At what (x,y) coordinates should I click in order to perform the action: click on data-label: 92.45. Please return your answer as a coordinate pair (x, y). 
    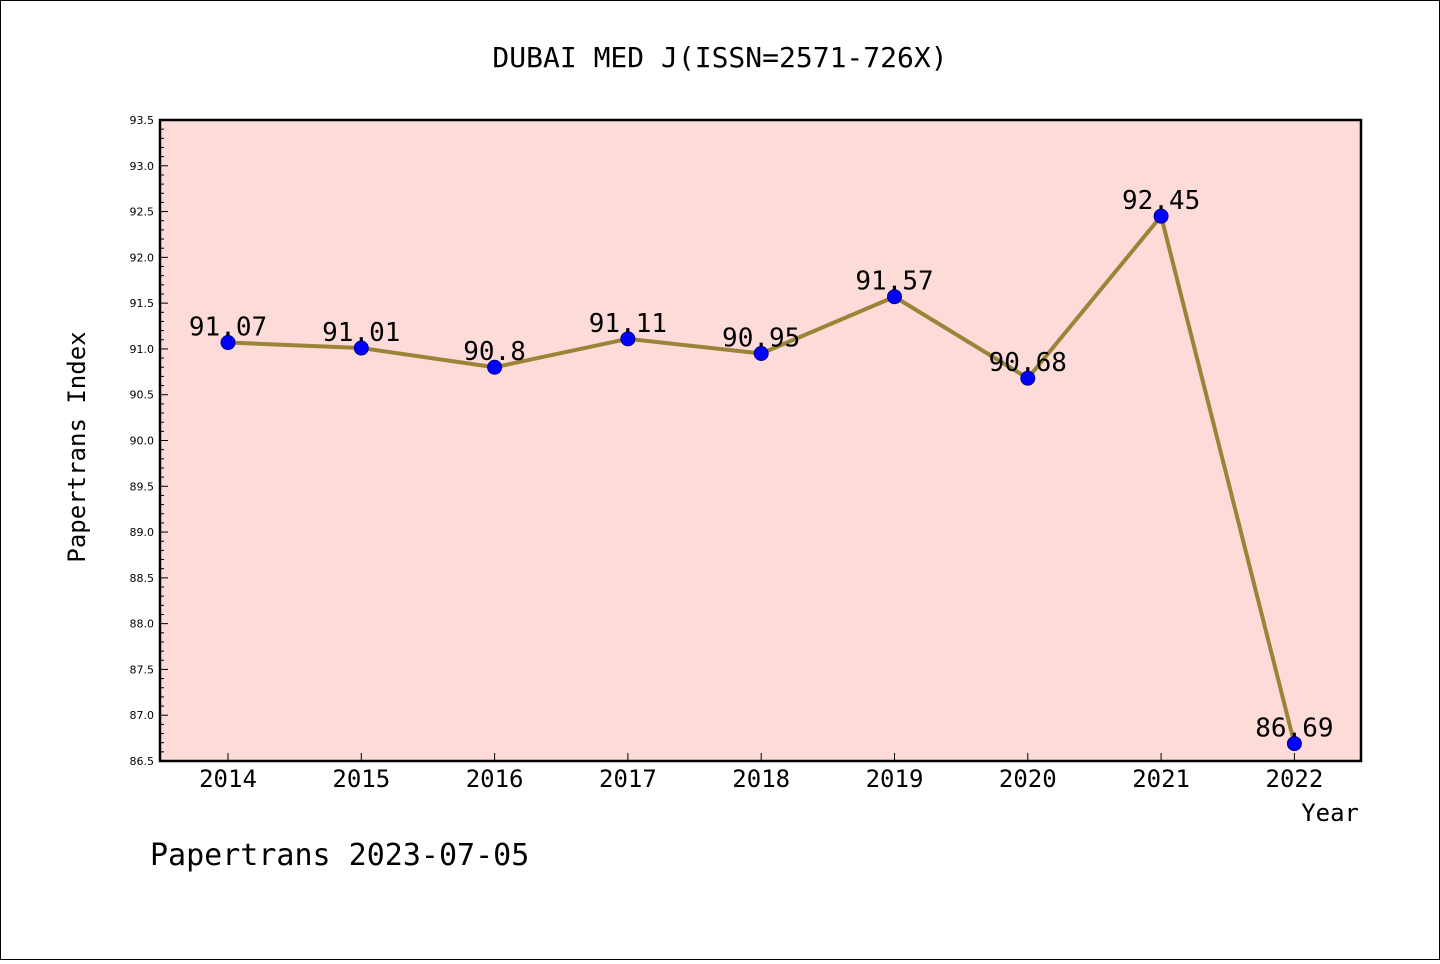
    Looking at the image, I should click on (1161, 201).